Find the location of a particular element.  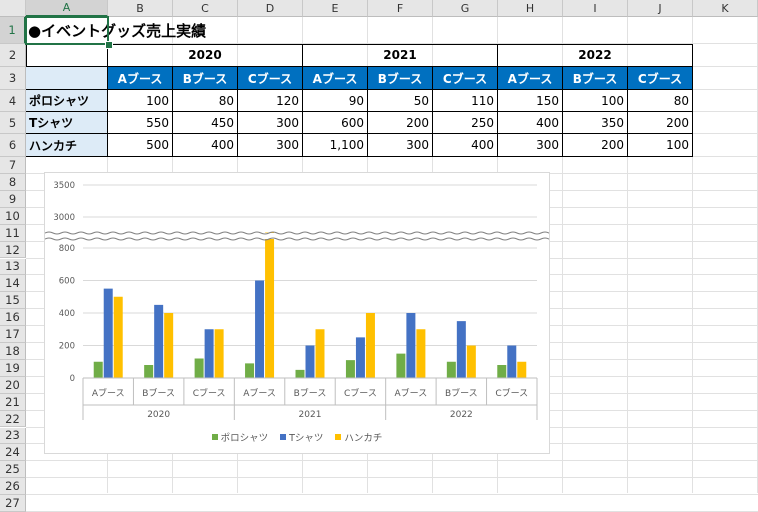

data-cell: 250 is located at coordinates (465, 123).